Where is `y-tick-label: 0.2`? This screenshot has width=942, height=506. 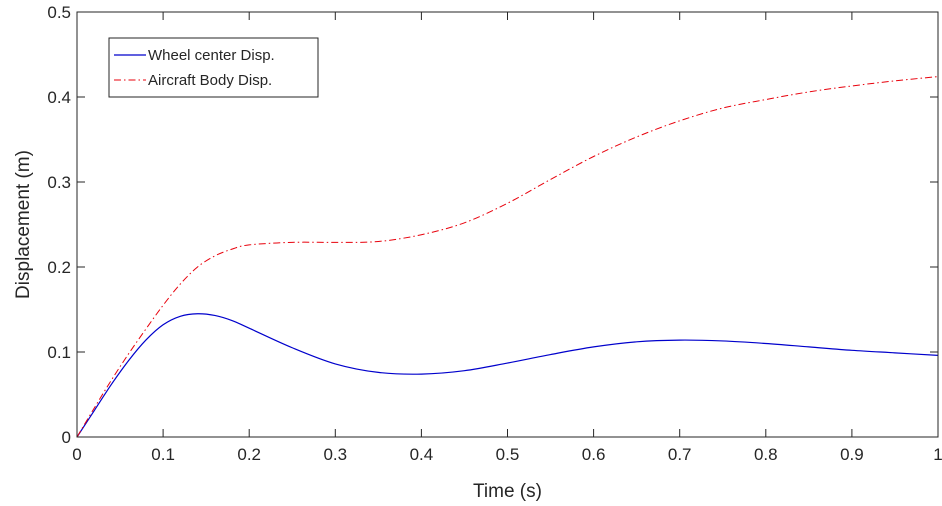 y-tick-label: 0.2 is located at coordinates (59, 267).